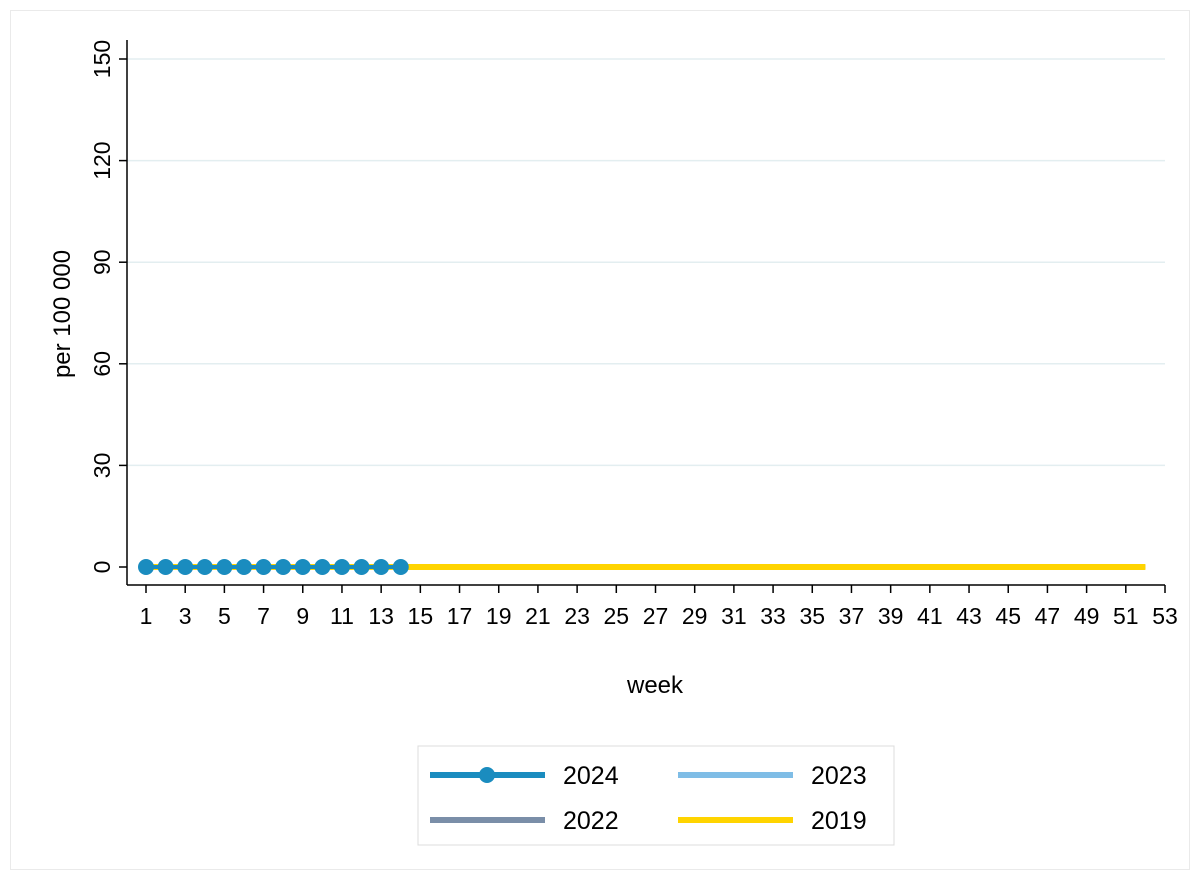 This screenshot has height=880, width=1202. Describe the element at coordinates (460, 616) in the screenshot. I see `x-tick-label: 17` at that location.